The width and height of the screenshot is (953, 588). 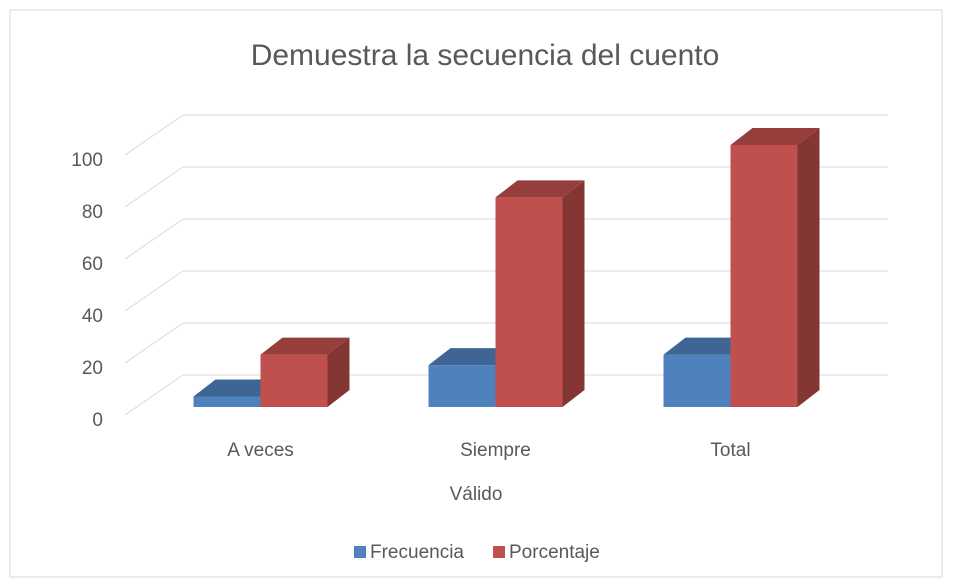 I want to click on chart-title: Demuestra la secuencia del cuento, so click(x=485, y=55).